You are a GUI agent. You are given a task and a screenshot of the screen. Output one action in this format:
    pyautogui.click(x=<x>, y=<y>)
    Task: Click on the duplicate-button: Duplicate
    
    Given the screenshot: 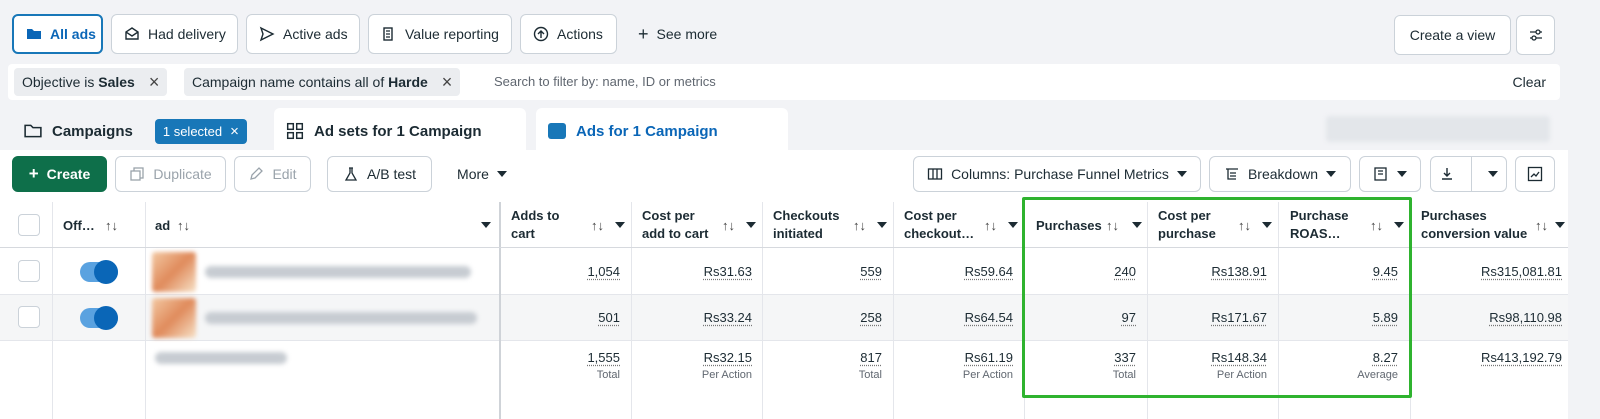 What is the action you would take?
    pyautogui.click(x=170, y=174)
    